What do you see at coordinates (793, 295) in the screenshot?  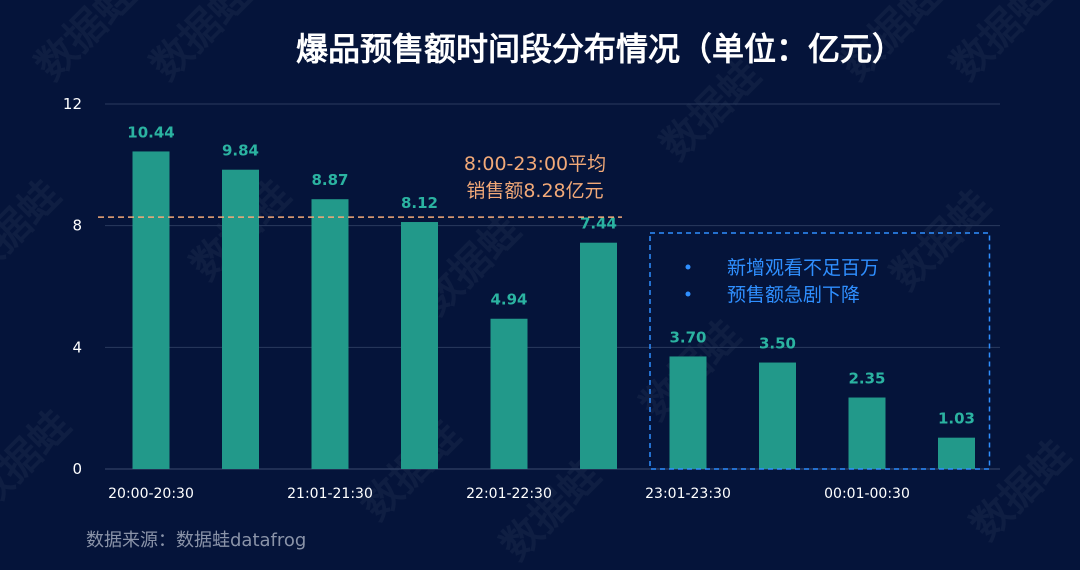 I see `note-text-1: 预售额急剧下降` at bounding box center [793, 295].